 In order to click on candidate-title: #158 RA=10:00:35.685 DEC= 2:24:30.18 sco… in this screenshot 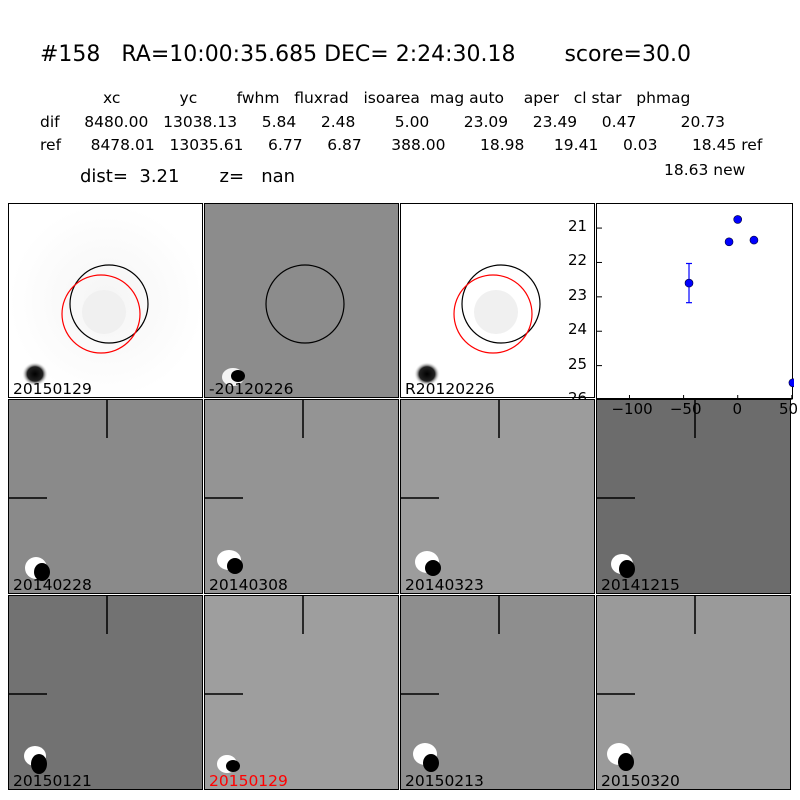, I will do `click(365, 54)`.